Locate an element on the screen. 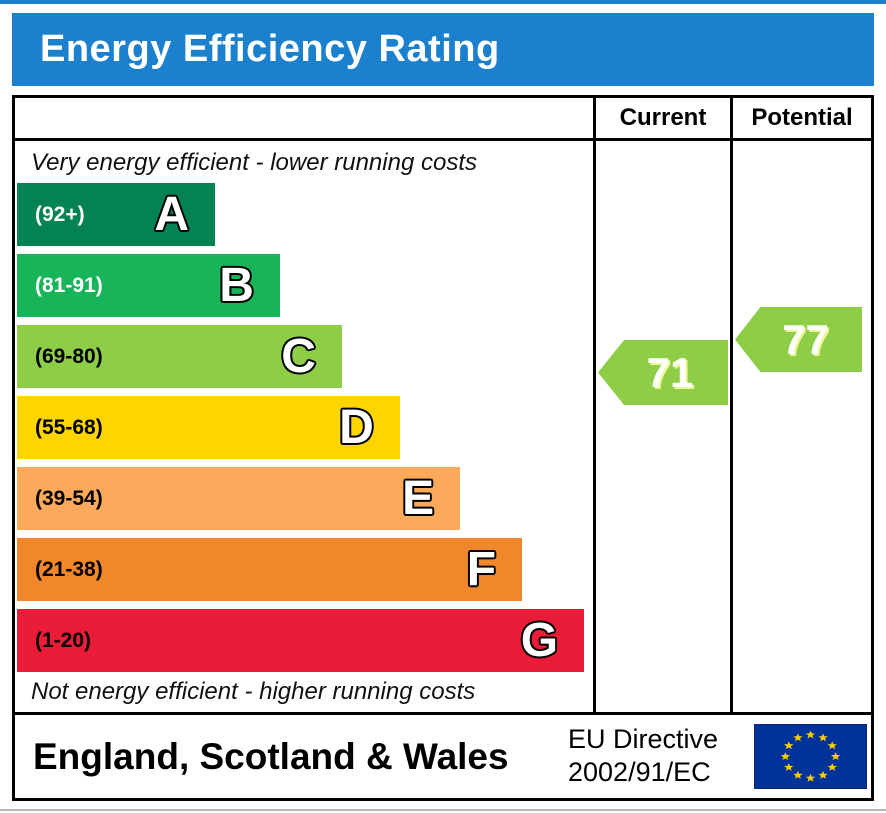 This screenshot has width=886, height=813. band-letter: D is located at coordinates (356, 427).